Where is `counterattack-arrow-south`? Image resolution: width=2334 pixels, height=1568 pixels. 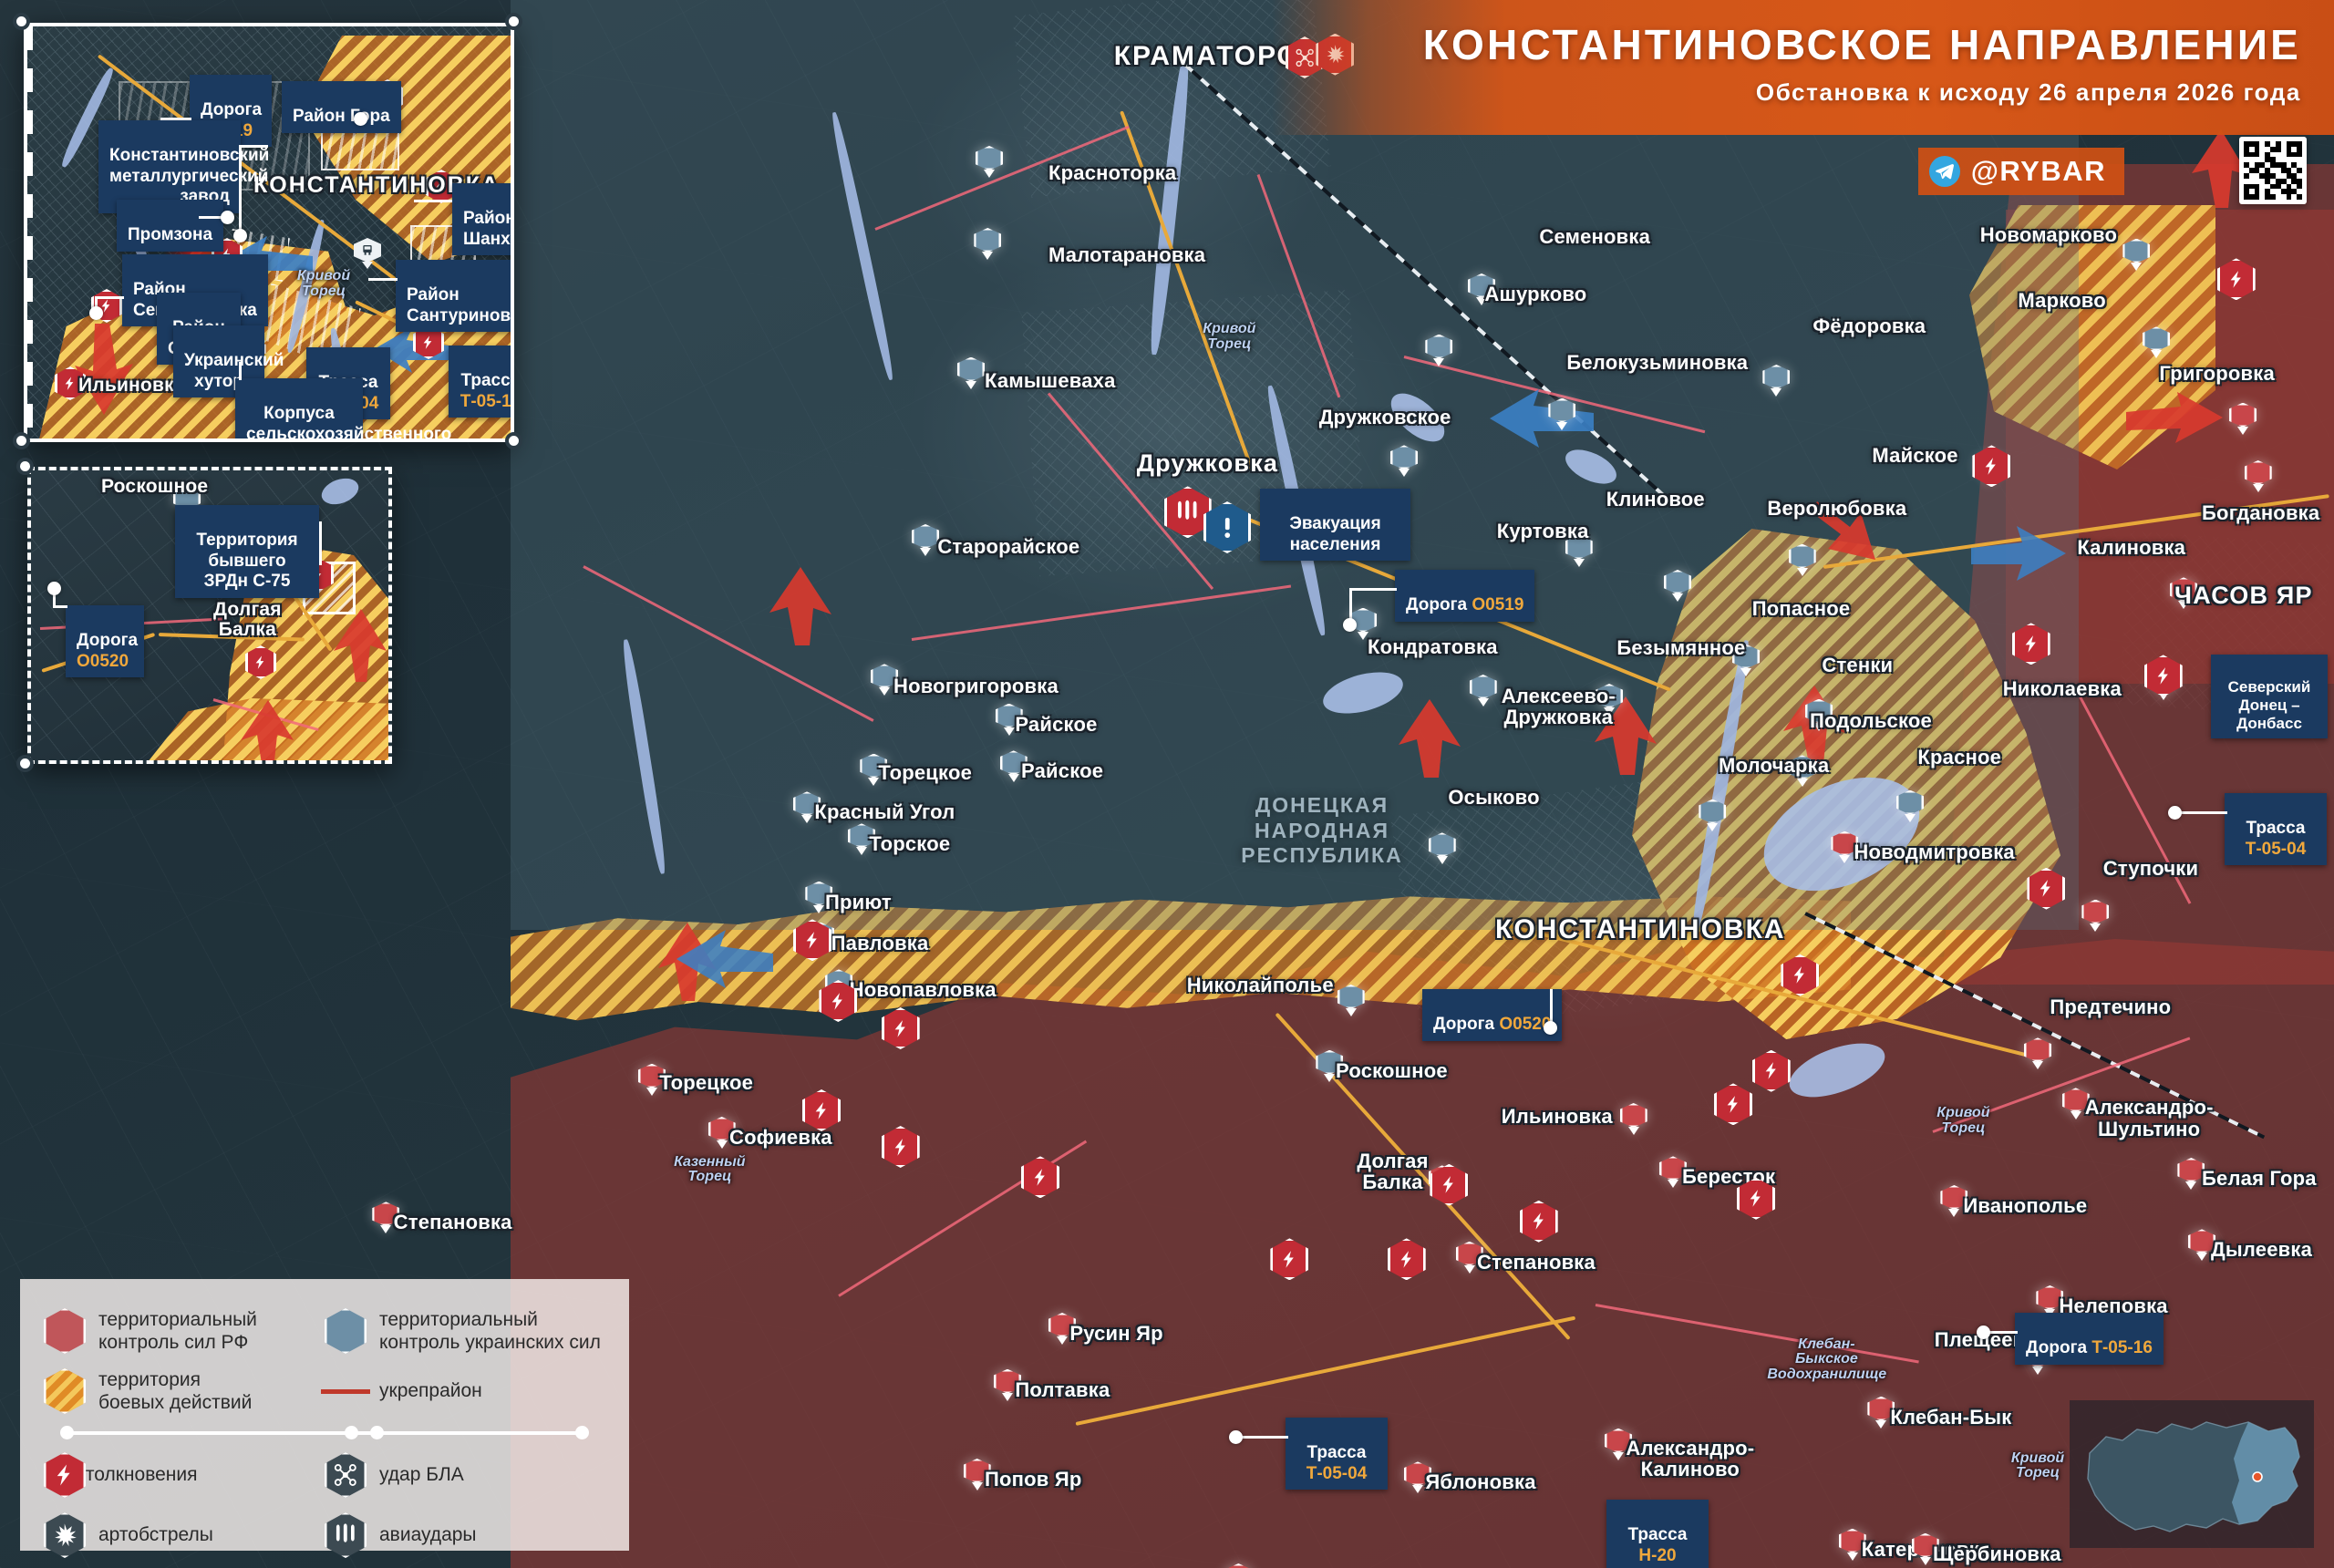 counterattack-arrow-south is located at coordinates (2020, 553).